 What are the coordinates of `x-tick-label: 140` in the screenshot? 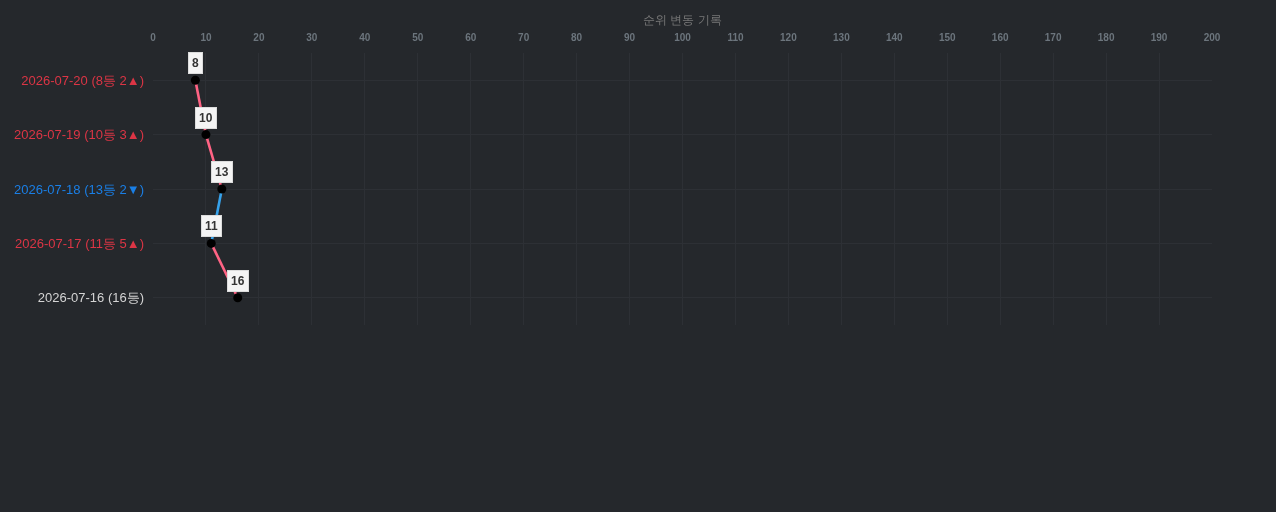 It's located at (894, 37).